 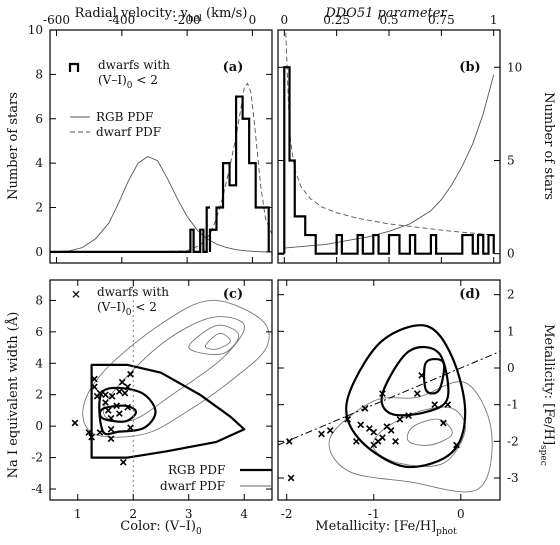 I want to click on panel-b-x-tick-label: 0.5, so click(x=388, y=20).